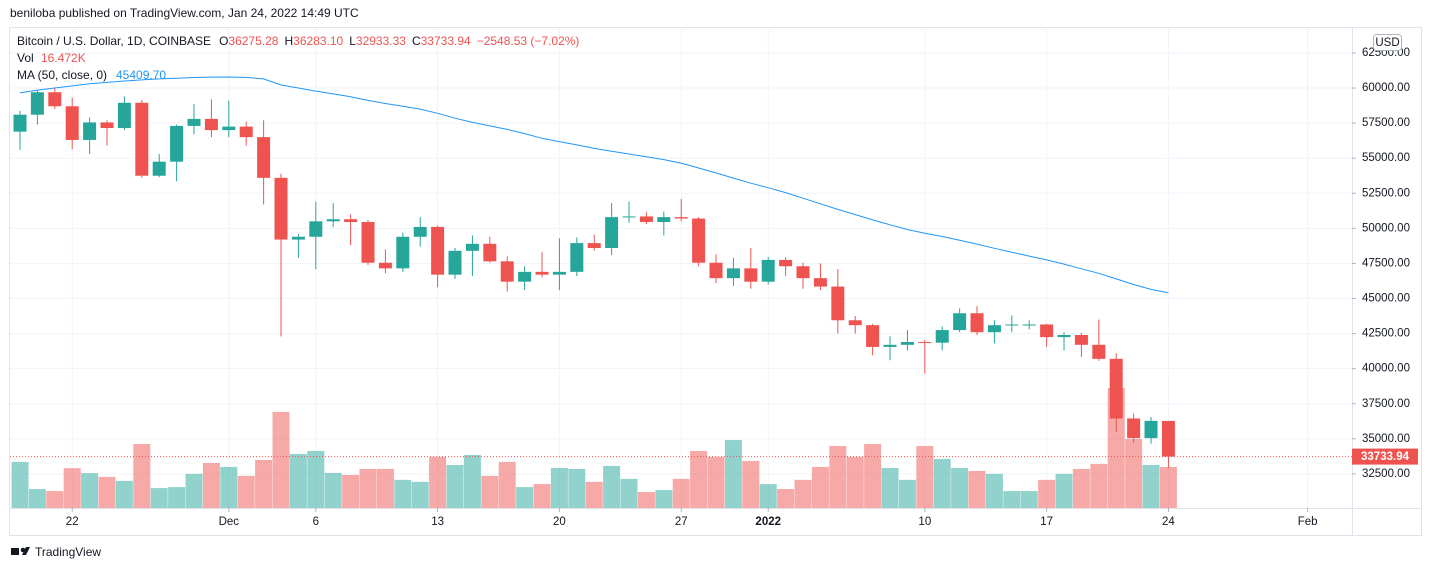 Image resolution: width=1432 pixels, height=576 pixels. What do you see at coordinates (1168, 522) in the screenshot?
I see `x-tick-label: 24` at bounding box center [1168, 522].